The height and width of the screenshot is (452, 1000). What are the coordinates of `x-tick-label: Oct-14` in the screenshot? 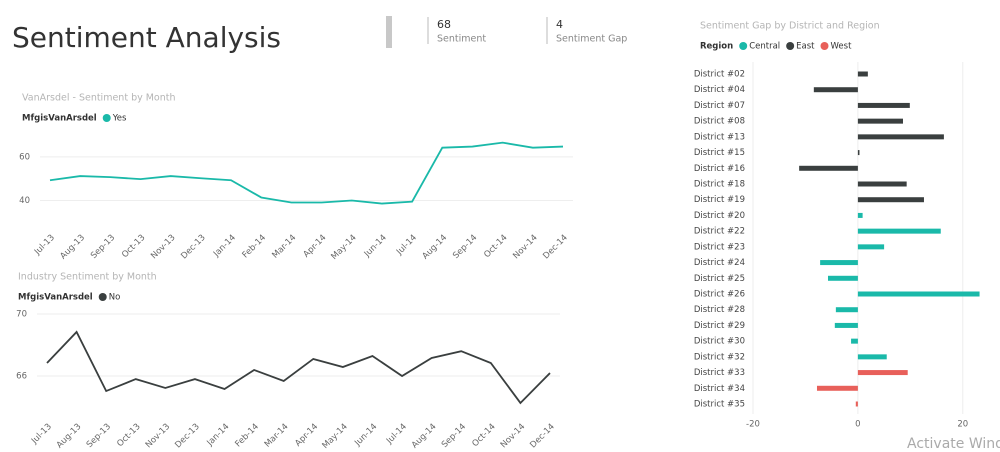 It's located at (495, 246).